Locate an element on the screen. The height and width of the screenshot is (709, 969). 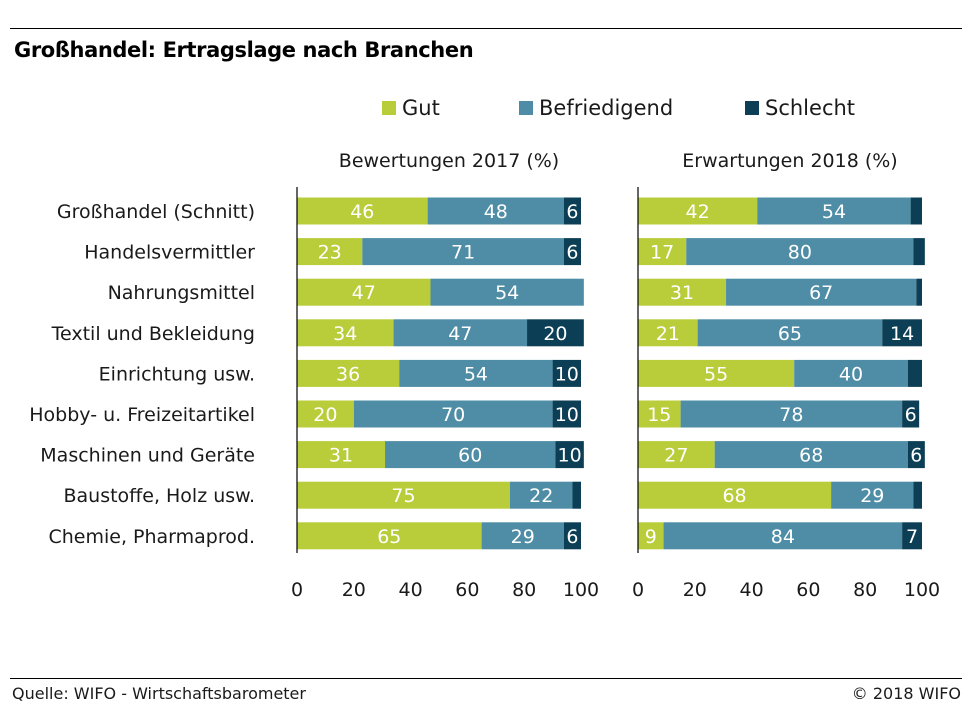
data-label: 21 is located at coordinates (668, 334).